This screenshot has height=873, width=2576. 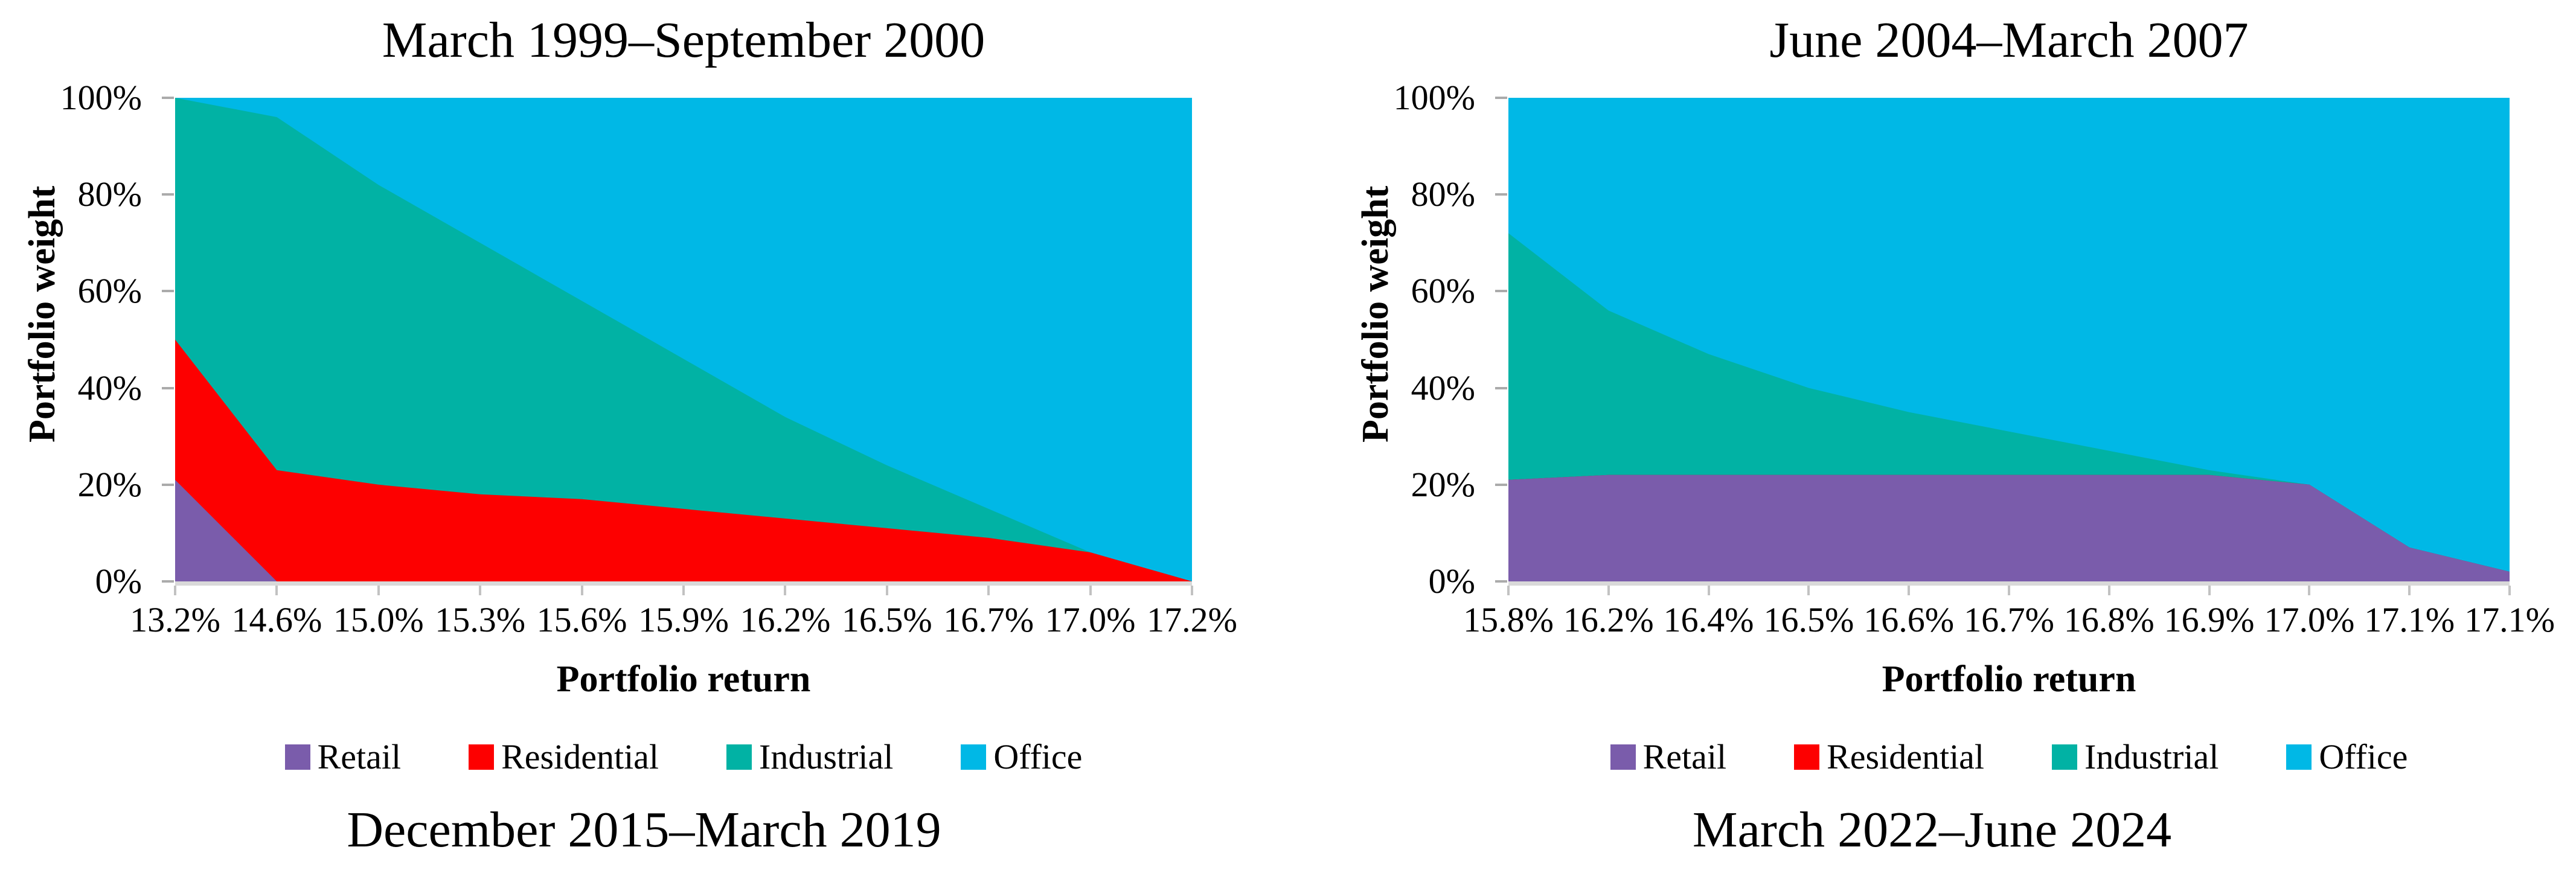 I want to click on chart-title: March 1999–September 2000, so click(x=683, y=40).